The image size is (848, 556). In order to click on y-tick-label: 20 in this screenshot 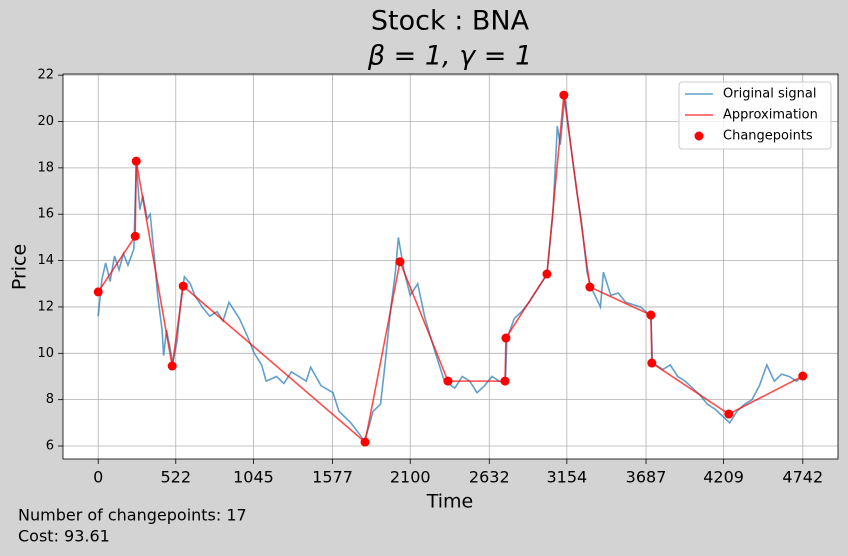, I will do `click(45, 121)`.